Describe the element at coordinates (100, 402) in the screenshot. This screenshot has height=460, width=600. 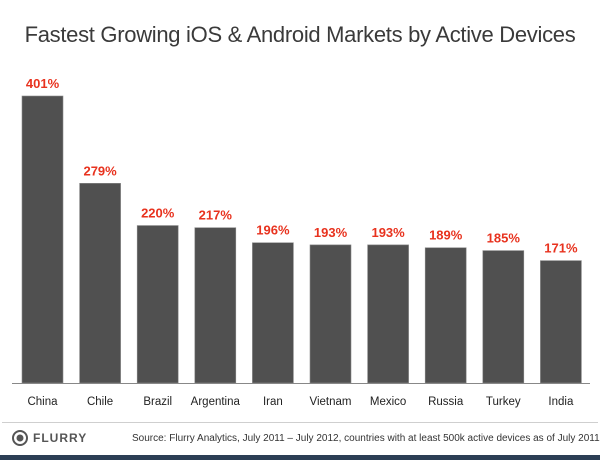
I see `x-tick-label: Chile` at that location.